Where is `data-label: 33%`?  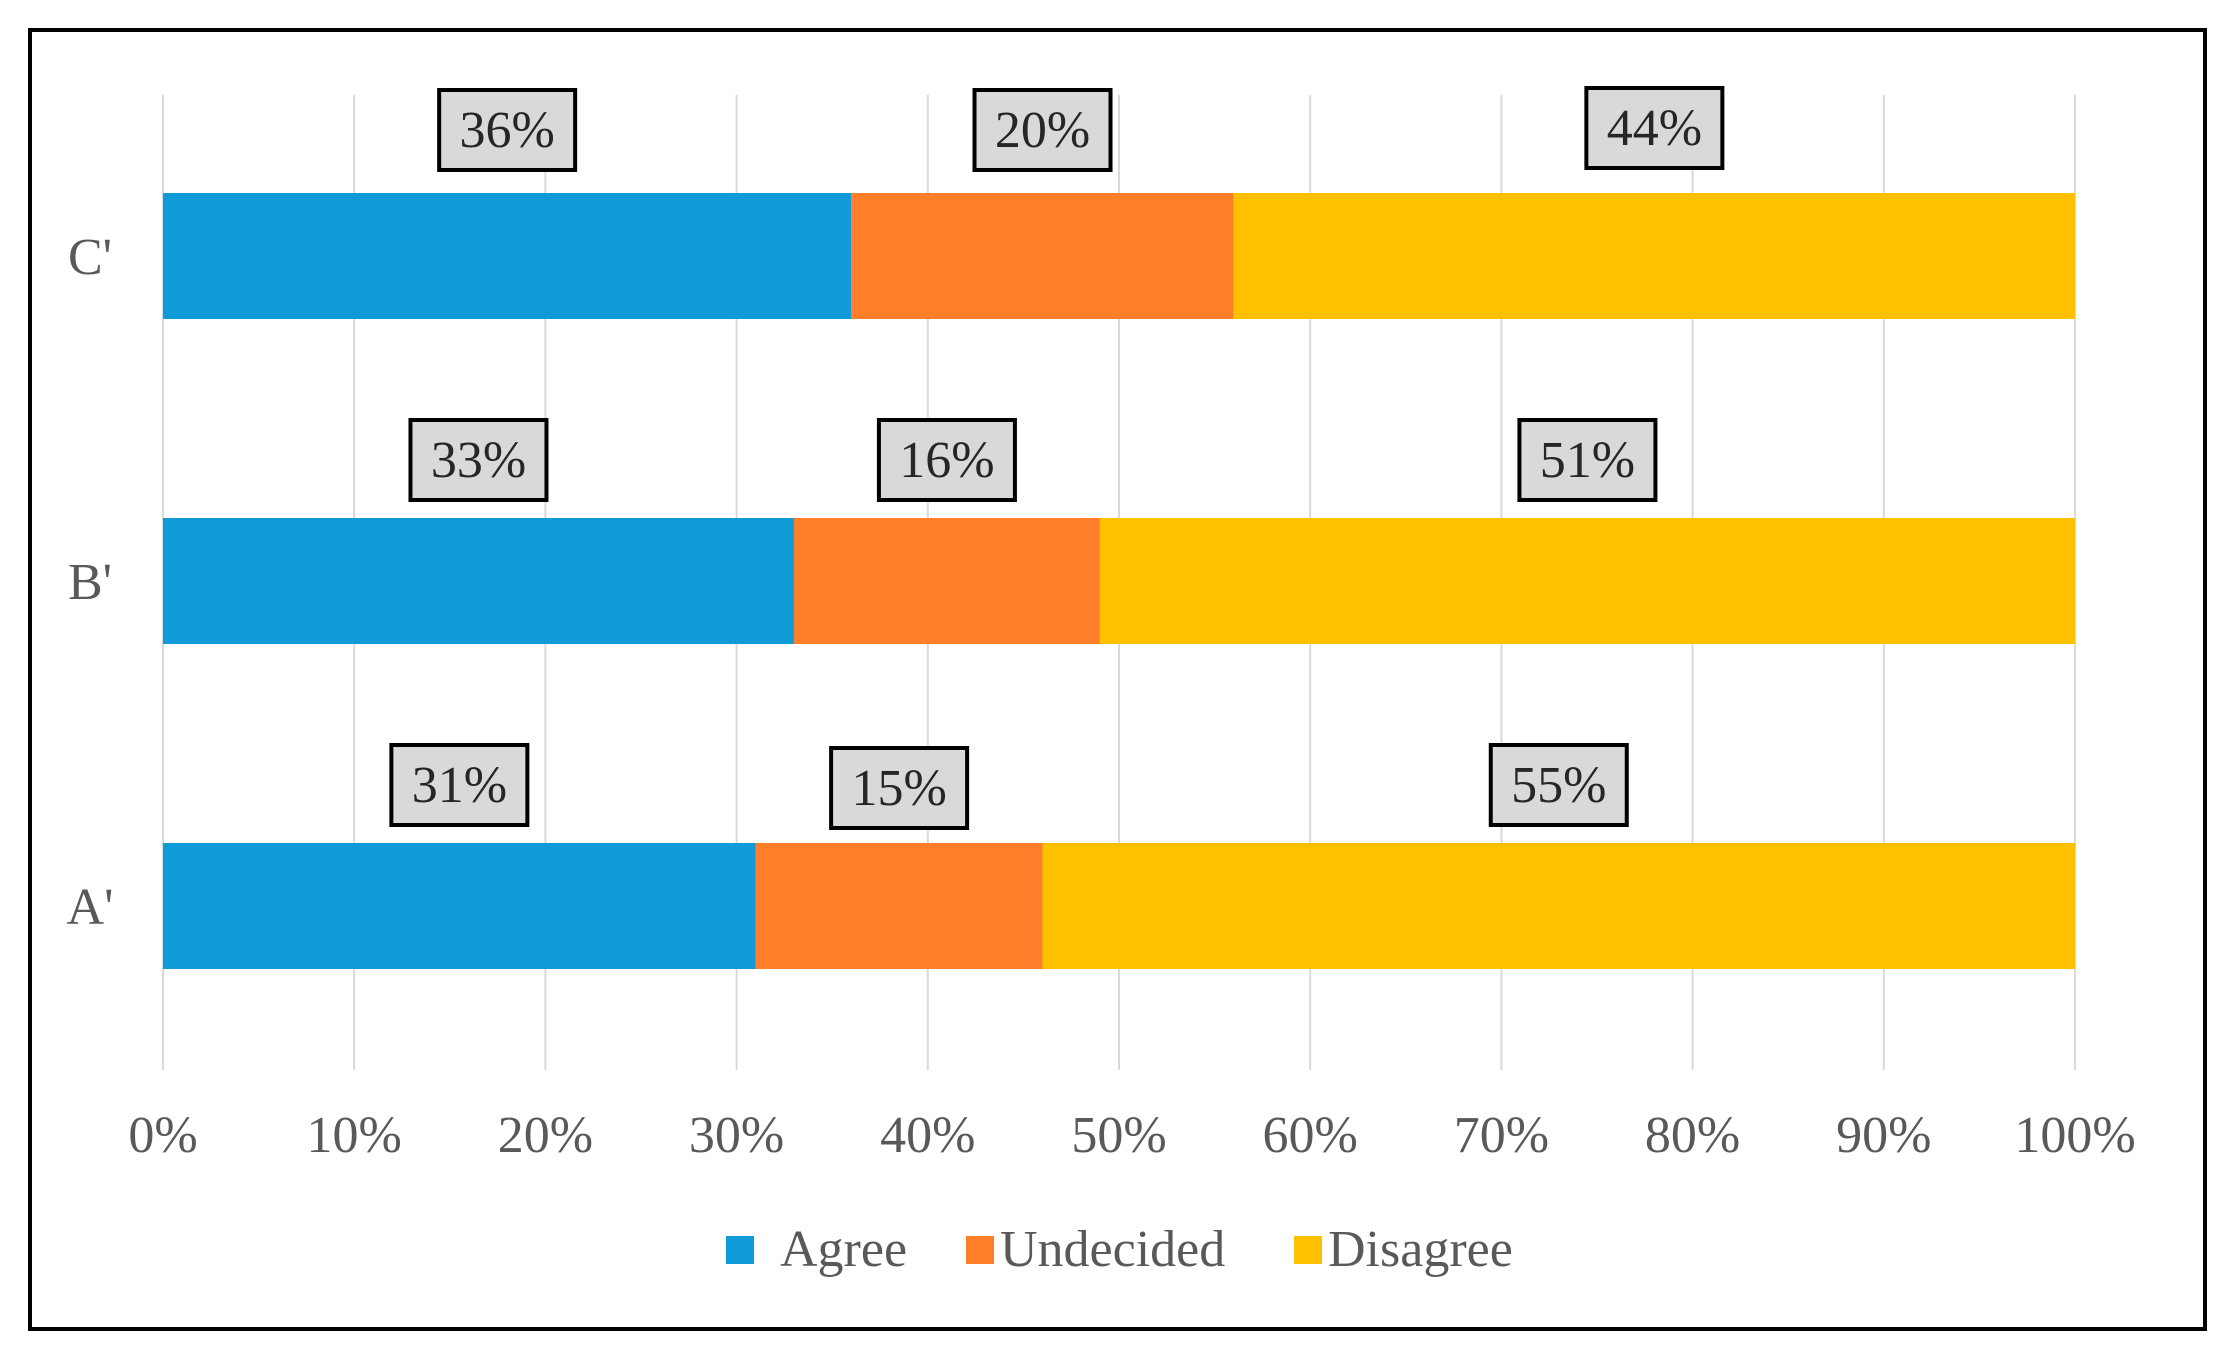 data-label: 33% is located at coordinates (478, 460).